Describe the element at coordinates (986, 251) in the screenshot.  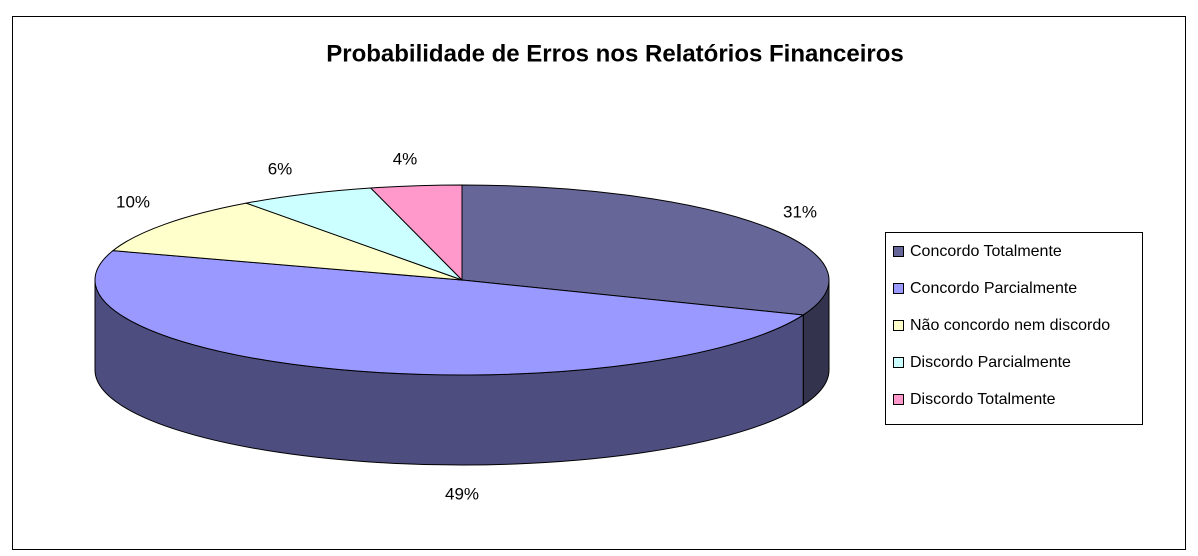
I see `legend-label: Concordo Totalmente` at that location.